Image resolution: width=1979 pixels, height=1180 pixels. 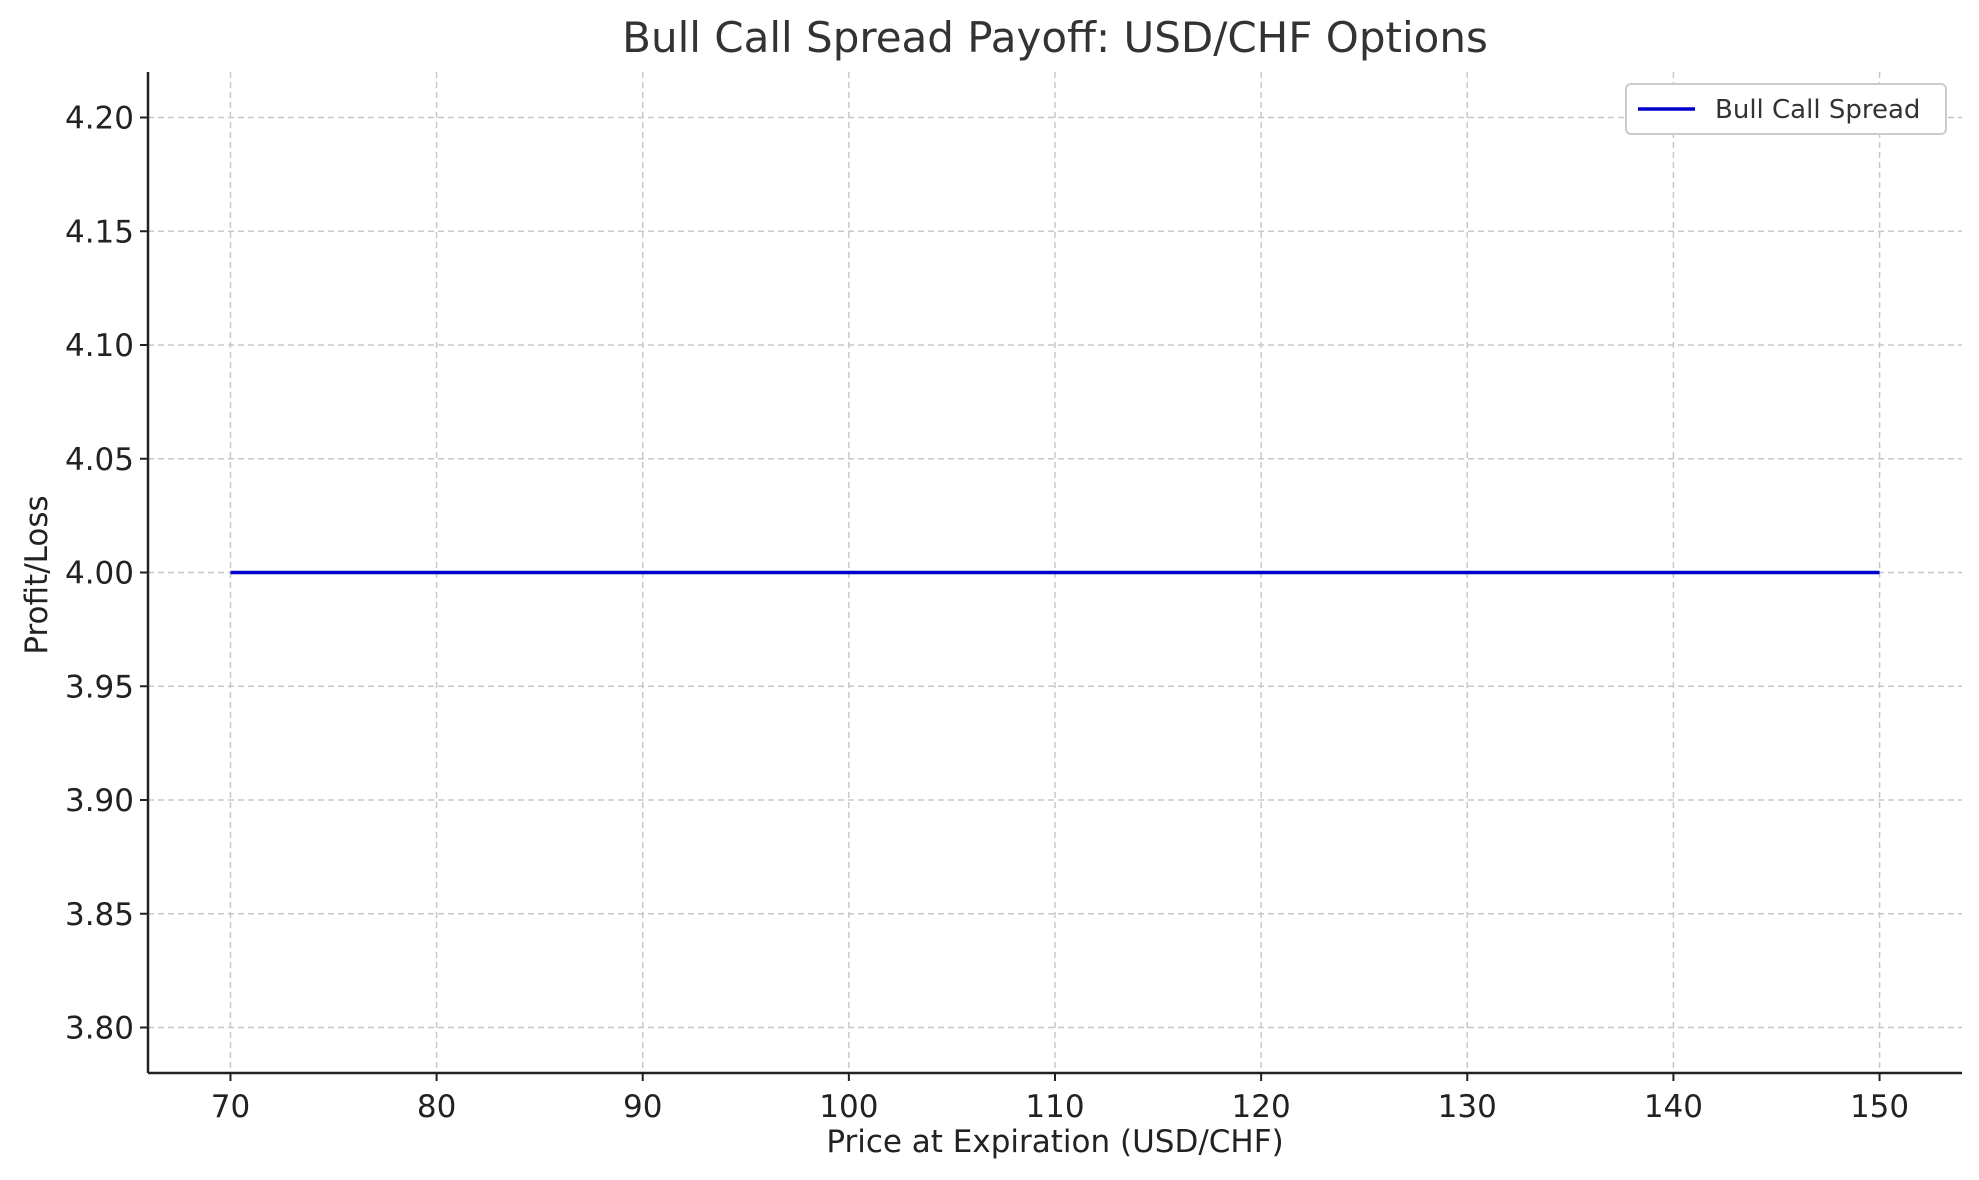 What do you see at coordinates (99, 460) in the screenshot?
I see `y-tick-label: 4.05` at bounding box center [99, 460].